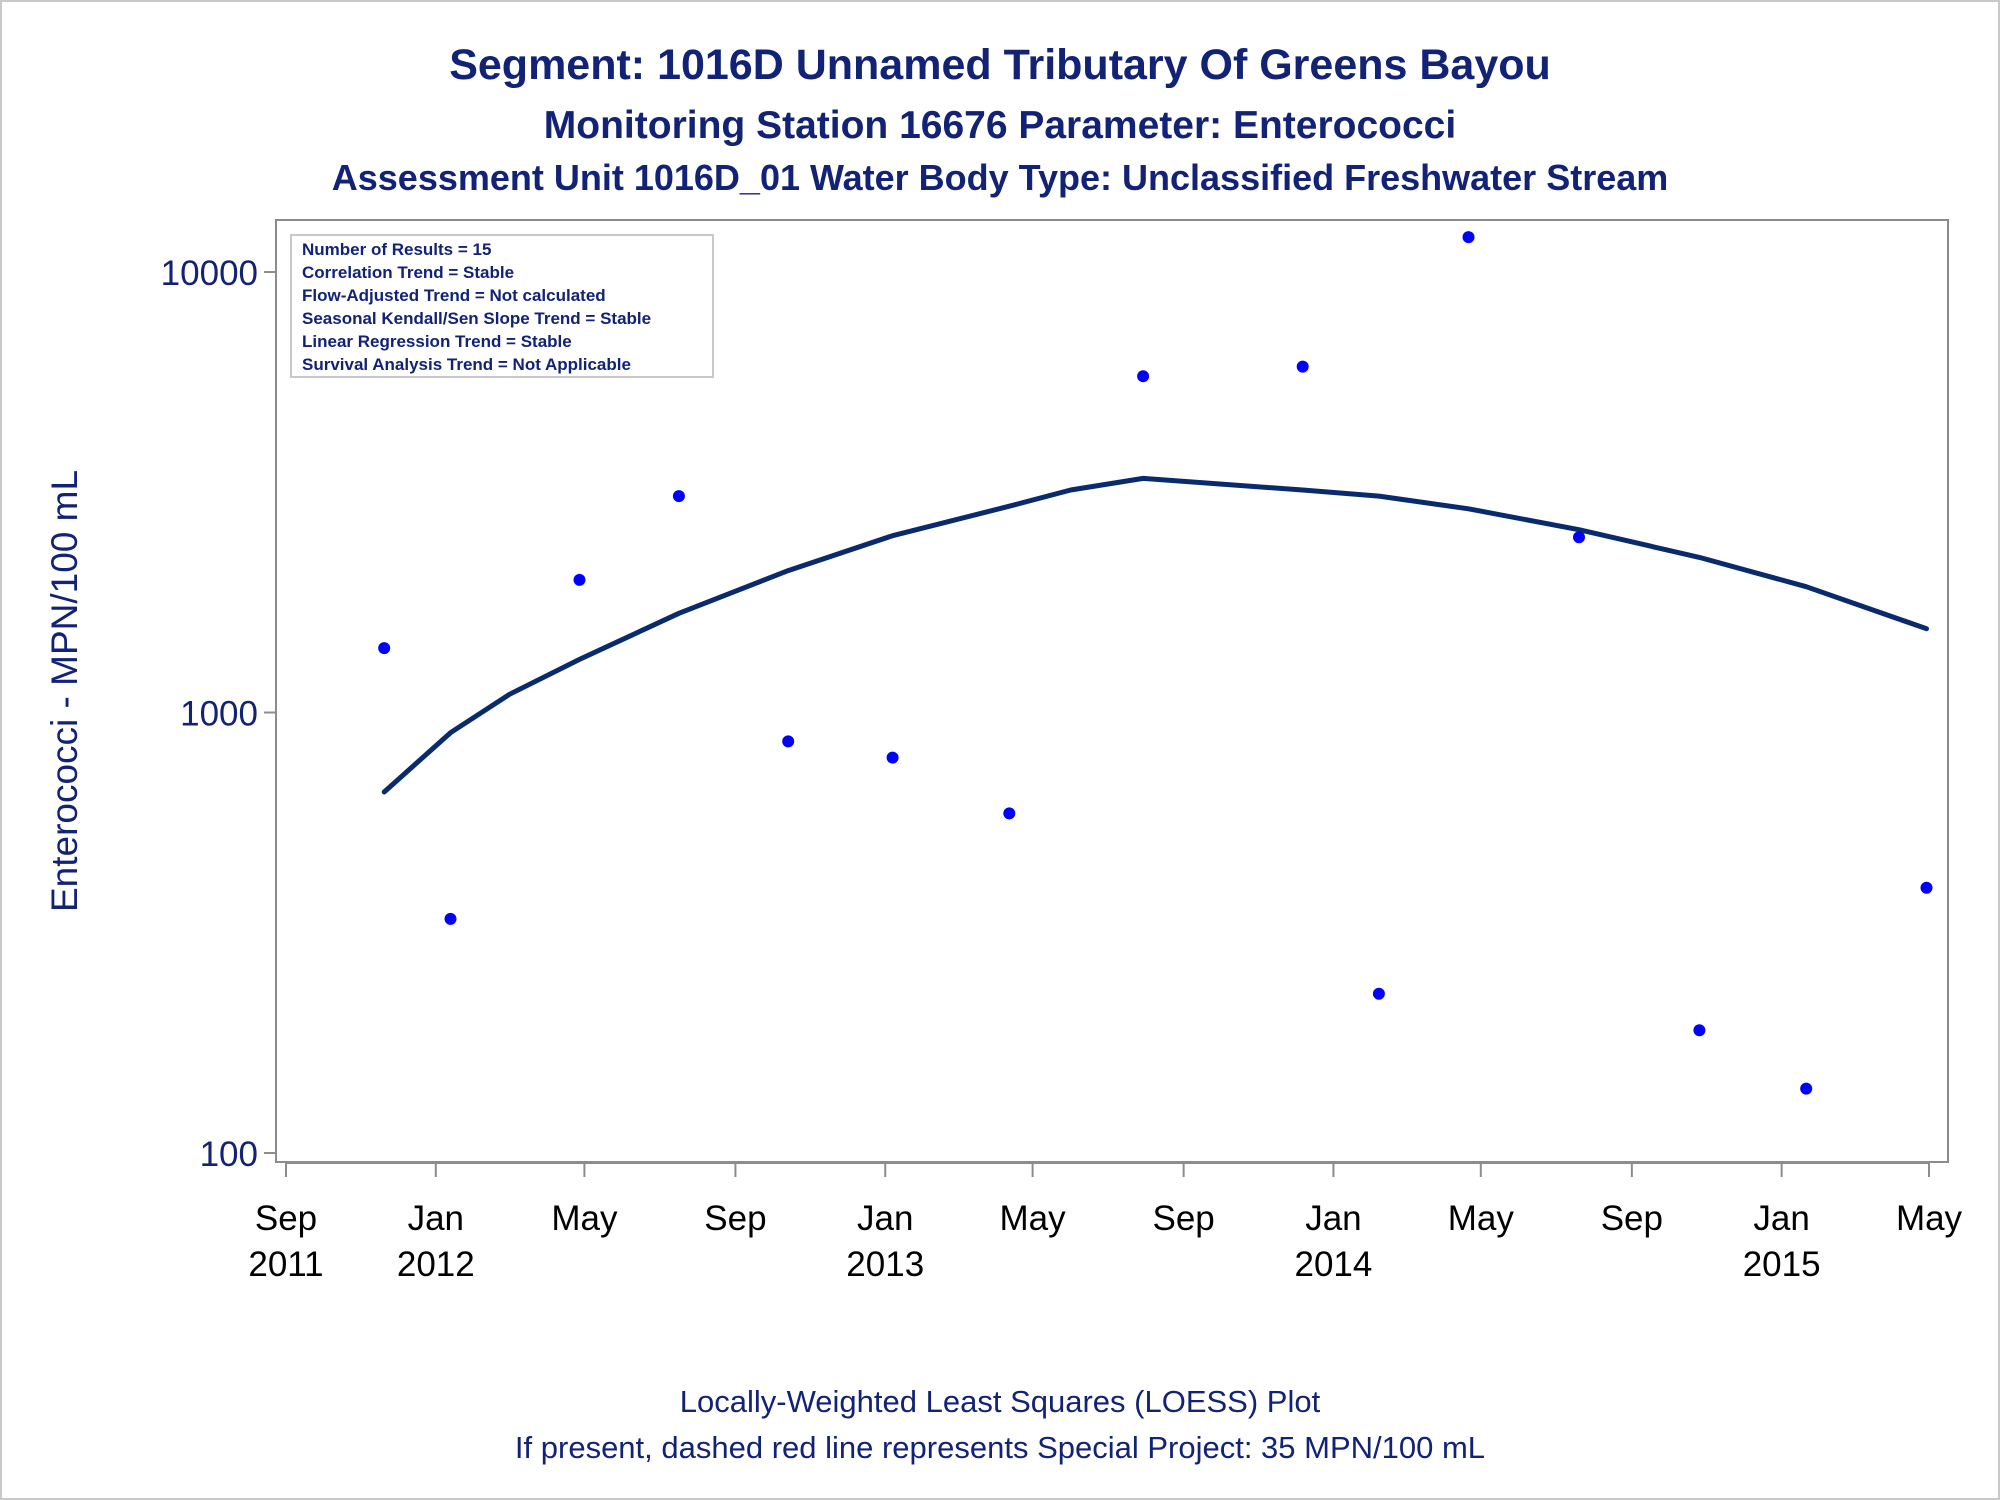 This screenshot has height=1500, width=2000. I want to click on info-line-linear-regression: Linear Regression Trend = Stable, so click(437, 341).